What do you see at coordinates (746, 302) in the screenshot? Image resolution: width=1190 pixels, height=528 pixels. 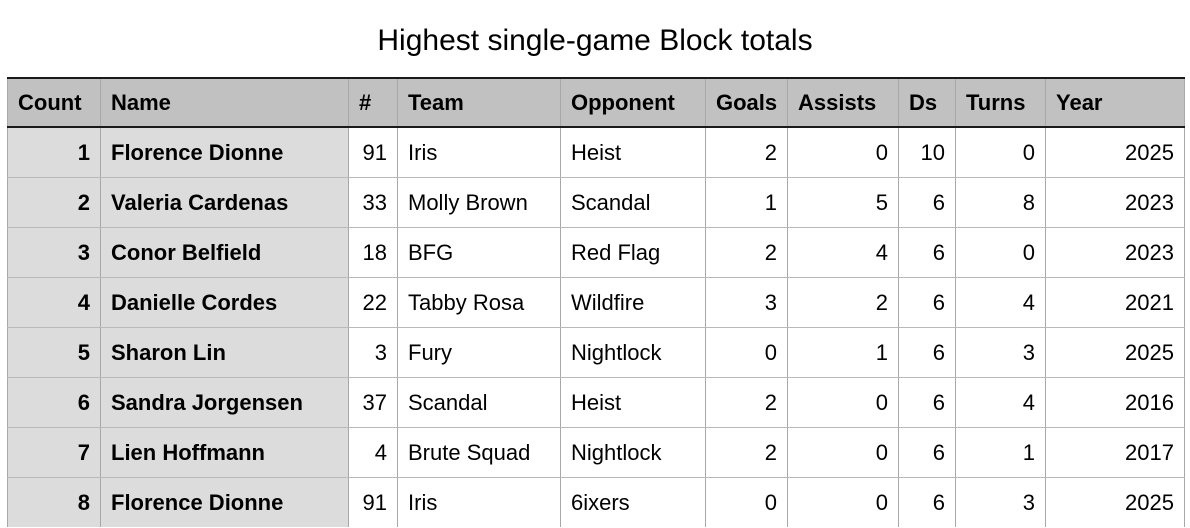 I see `cell-goals: 3` at bounding box center [746, 302].